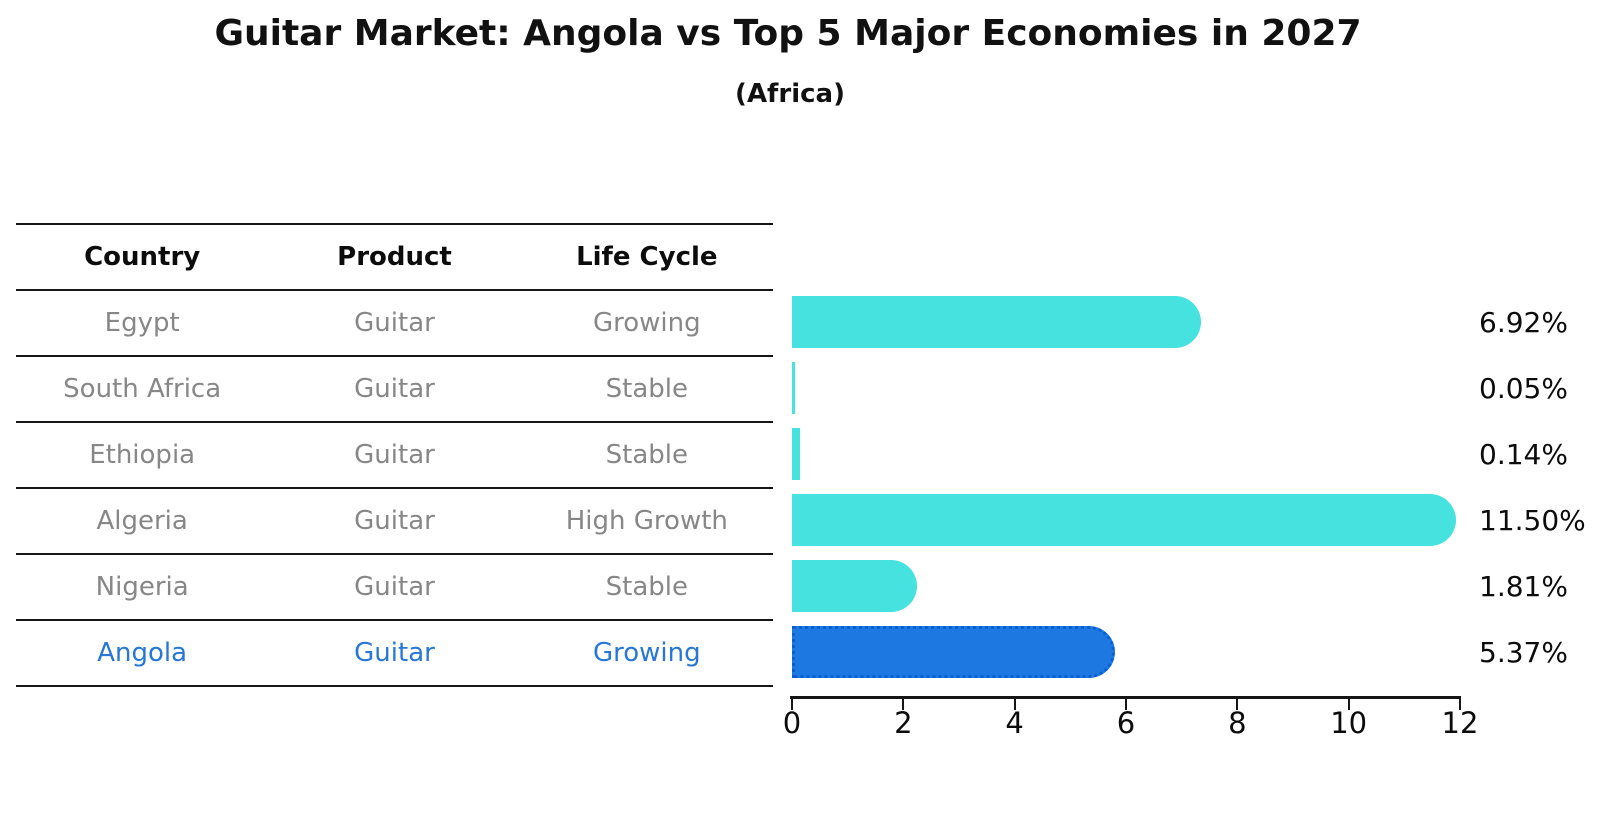 The image size is (1604, 823). Describe the element at coordinates (1349, 723) in the screenshot. I see `x-axis-tick-label-10: 10` at that location.